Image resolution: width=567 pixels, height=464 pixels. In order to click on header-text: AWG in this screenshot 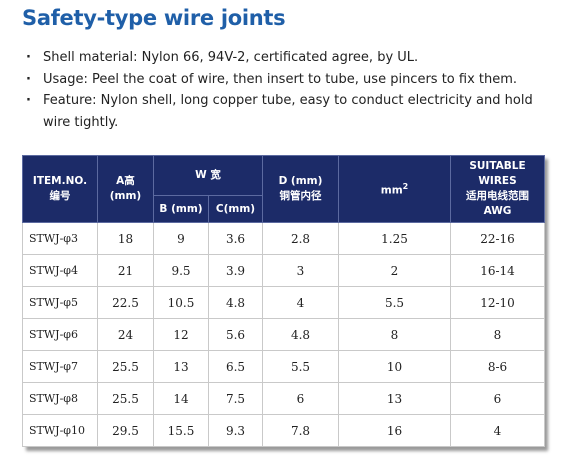, I will do `click(497, 211)`.